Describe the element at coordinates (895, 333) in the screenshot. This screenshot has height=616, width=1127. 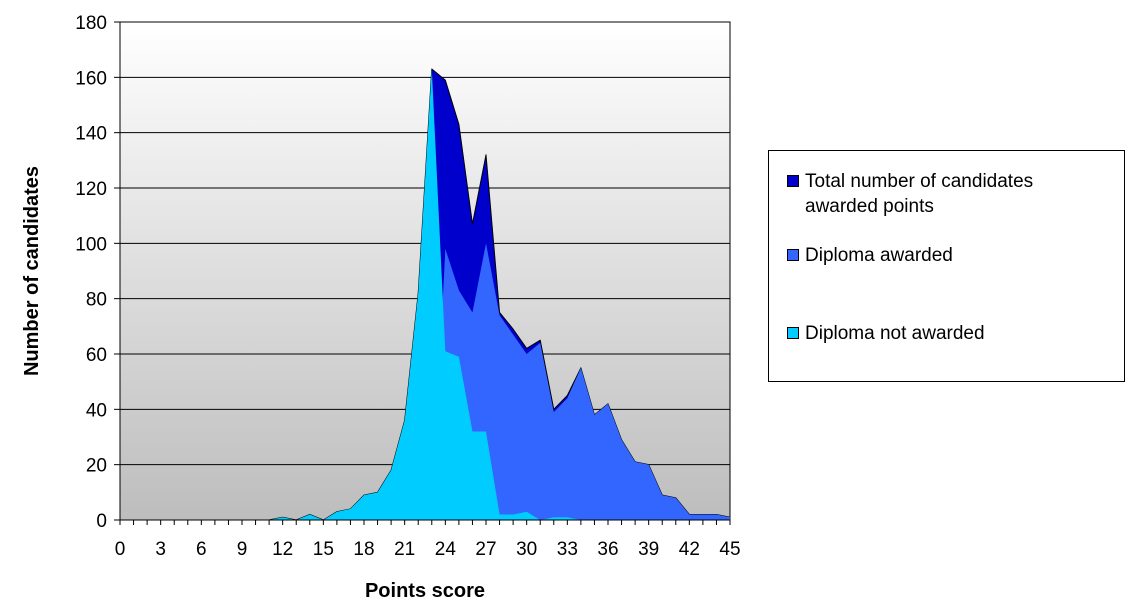
I see `legend-label-diploma-not-awarded: Diploma not awarded` at that location.